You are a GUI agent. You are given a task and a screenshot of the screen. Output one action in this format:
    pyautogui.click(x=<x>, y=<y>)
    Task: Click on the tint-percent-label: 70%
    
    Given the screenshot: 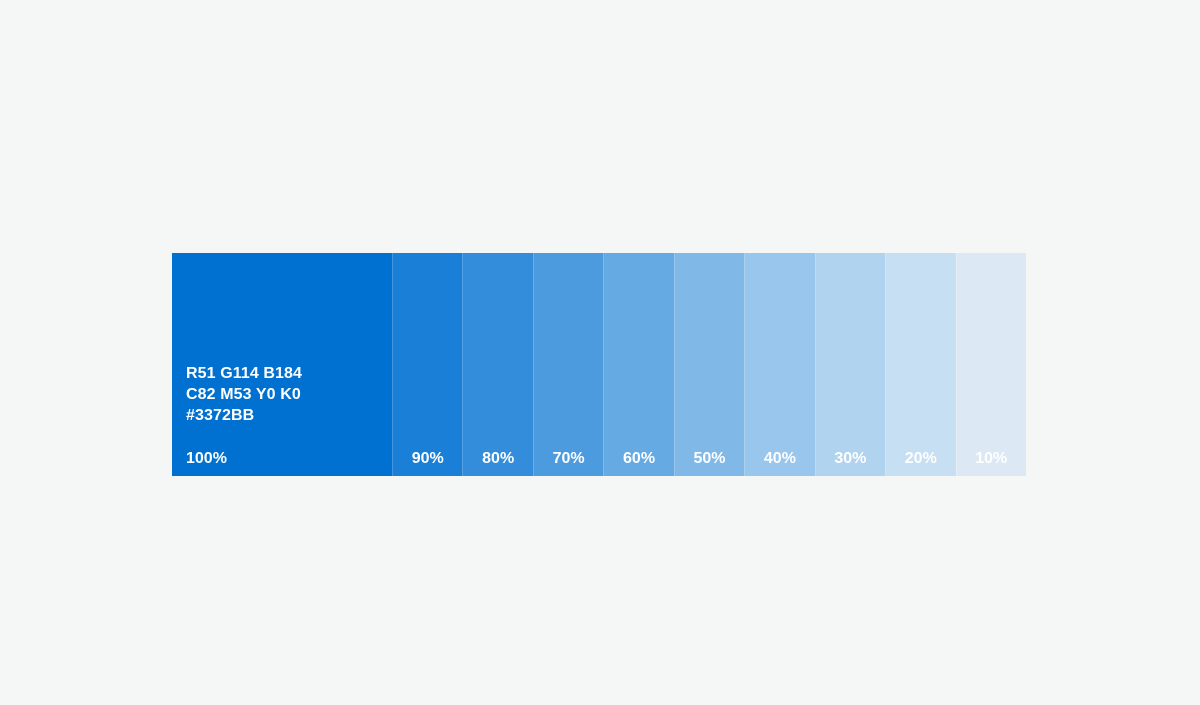 What is the action you would take?
    pyautogui.click(x=568, y=458)
    